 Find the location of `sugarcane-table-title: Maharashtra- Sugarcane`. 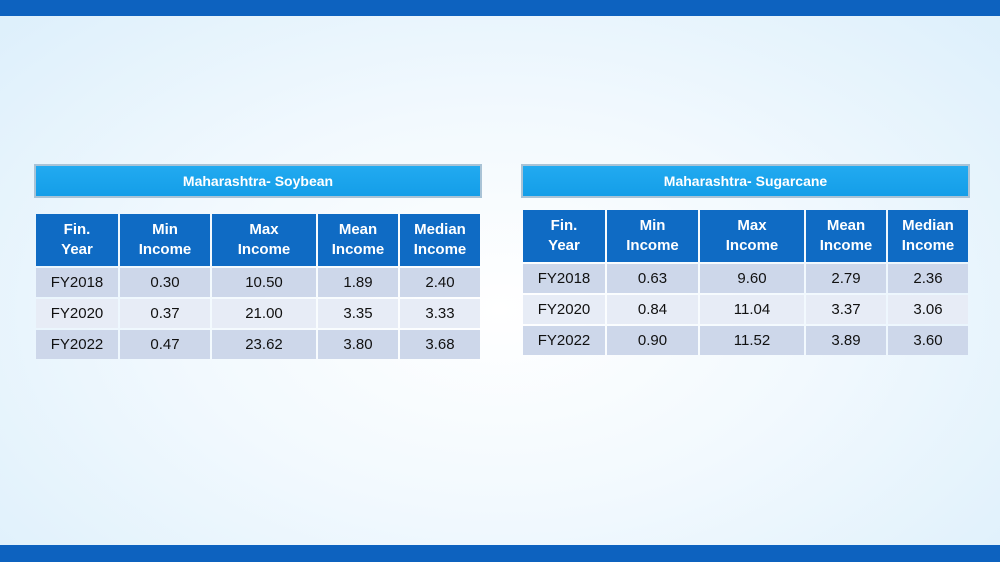

sugarcane-table-title: Maharashtra- Sugarcane is located at coordinates (745, 181).